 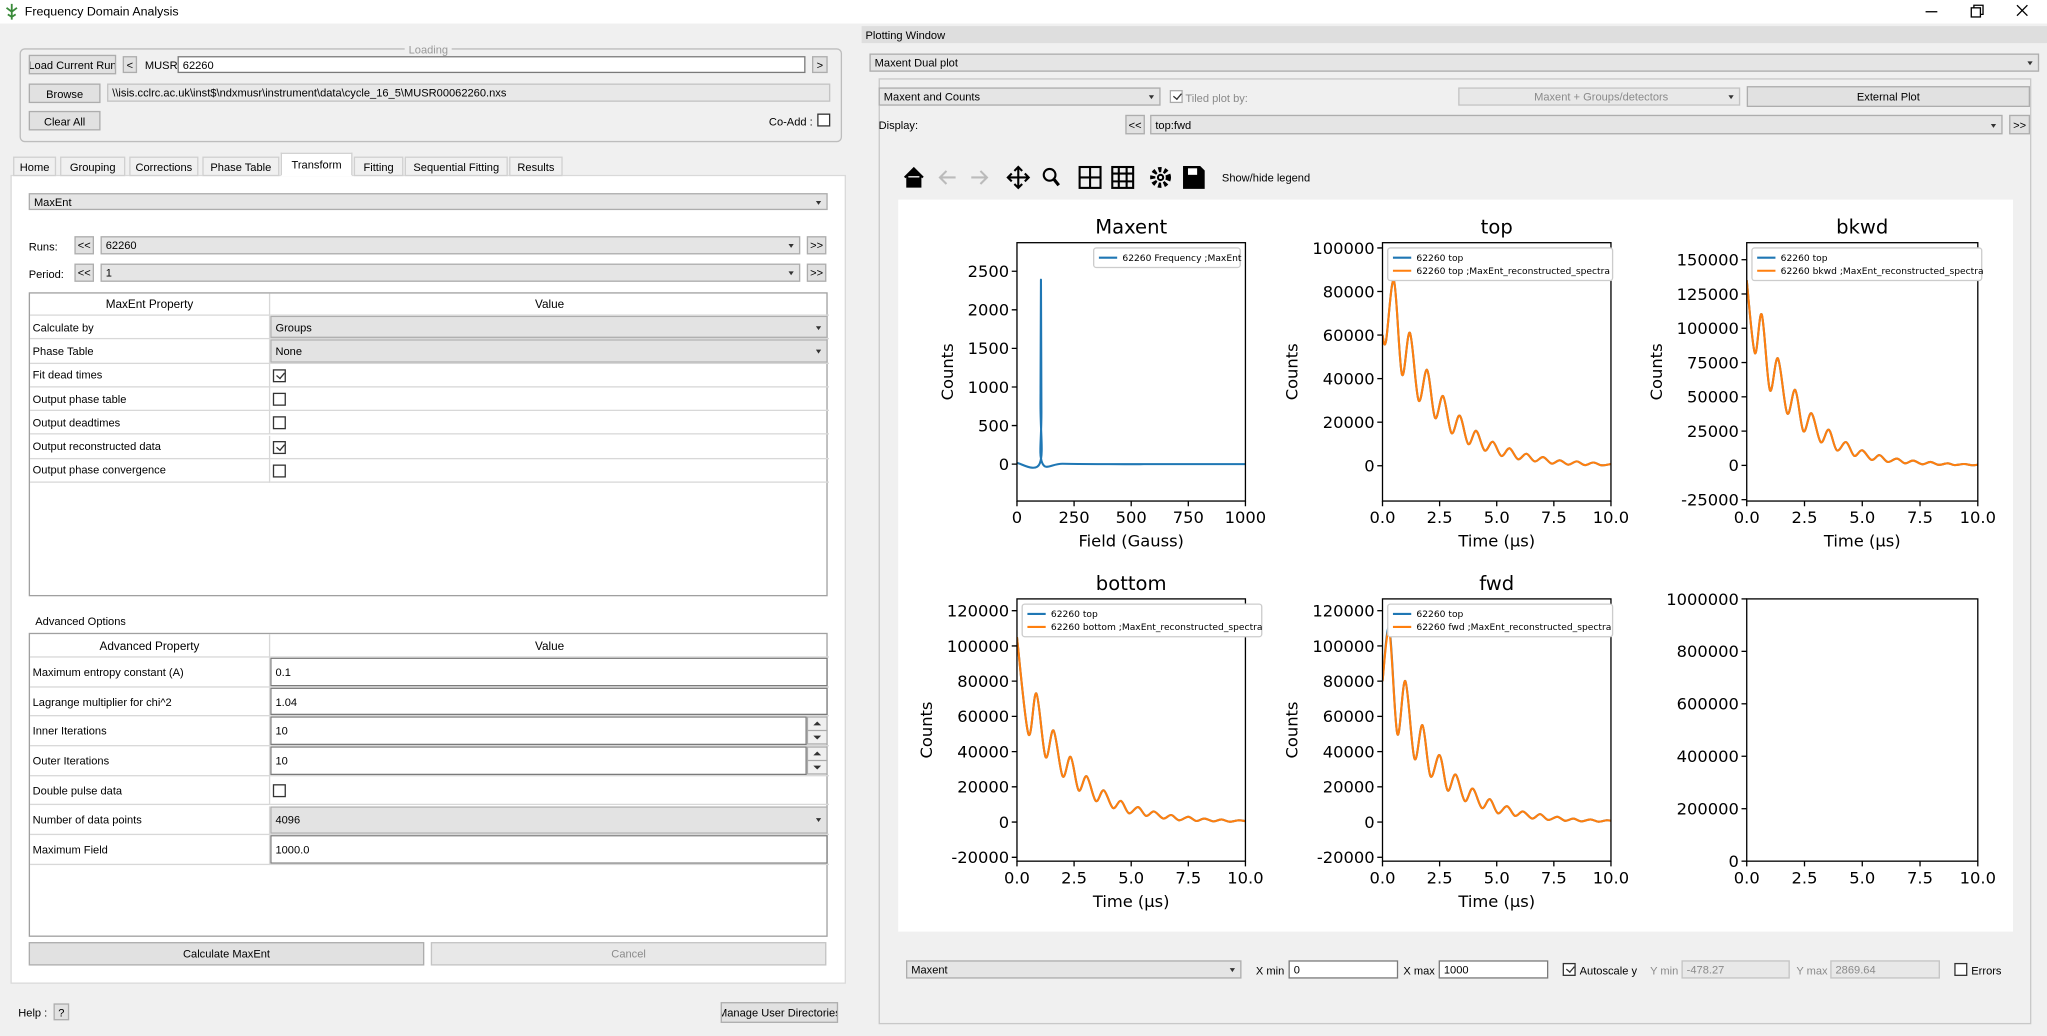 What do you see at coordinates (1960, 969) in the screenshot?
I see `errors-checkbox` at bounding box center [1960, 969].